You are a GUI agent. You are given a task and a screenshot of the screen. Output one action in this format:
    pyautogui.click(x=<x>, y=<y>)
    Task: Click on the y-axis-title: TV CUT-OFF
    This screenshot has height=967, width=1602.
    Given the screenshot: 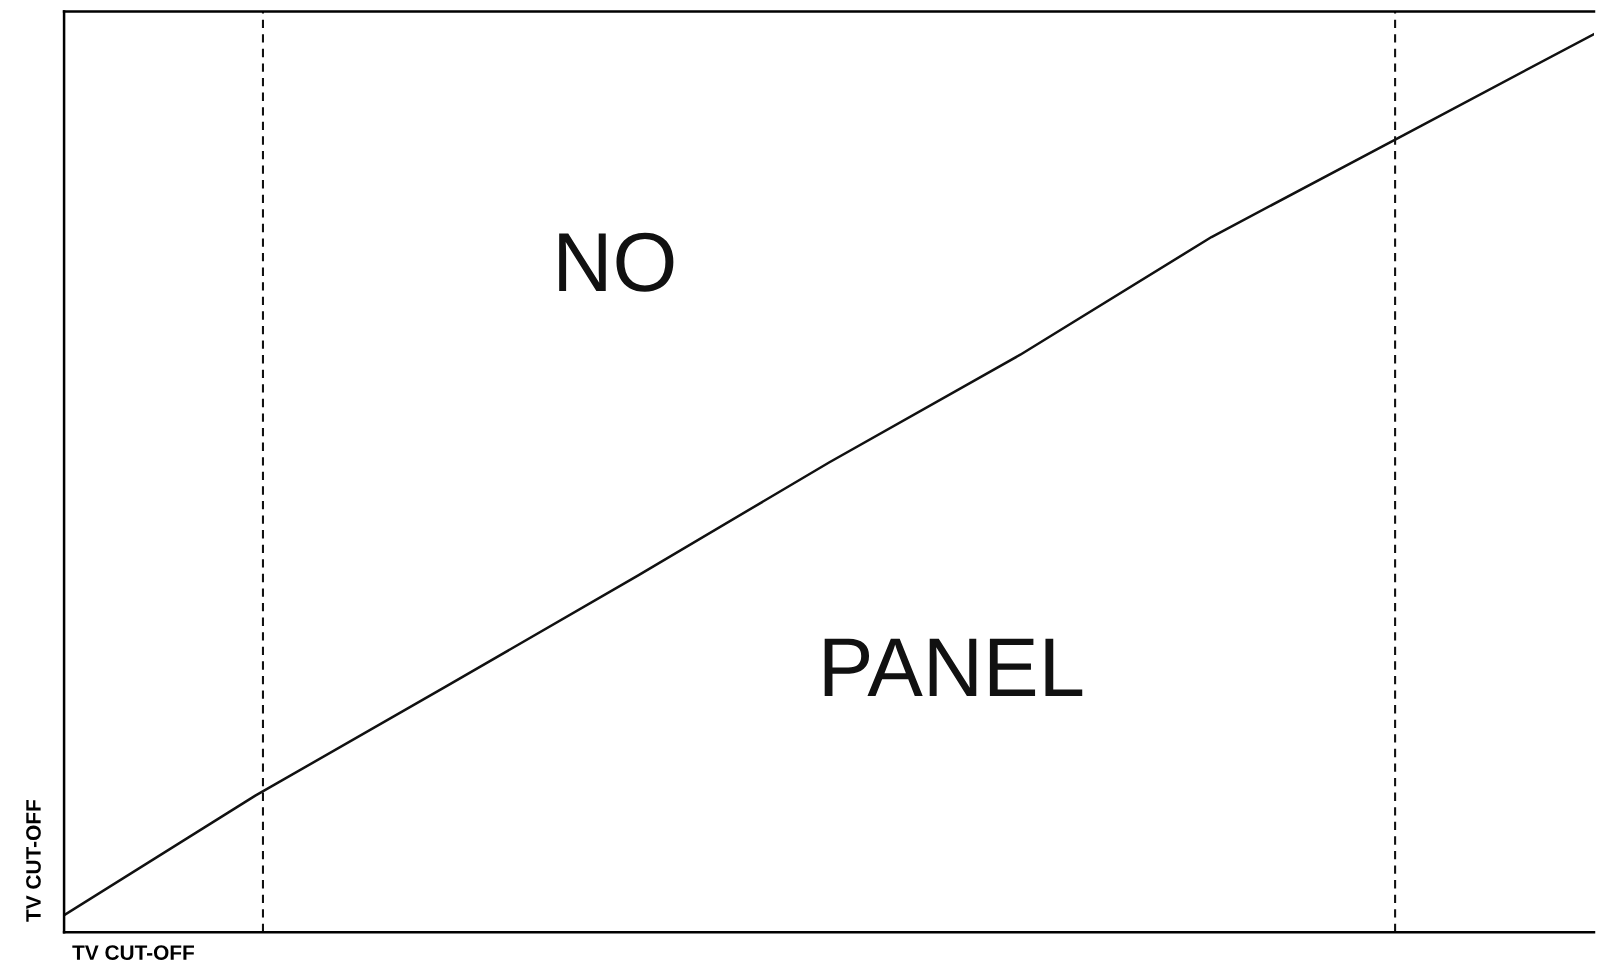 What is the action you would take?
    pyautogui.click(x=33, y=861)
    